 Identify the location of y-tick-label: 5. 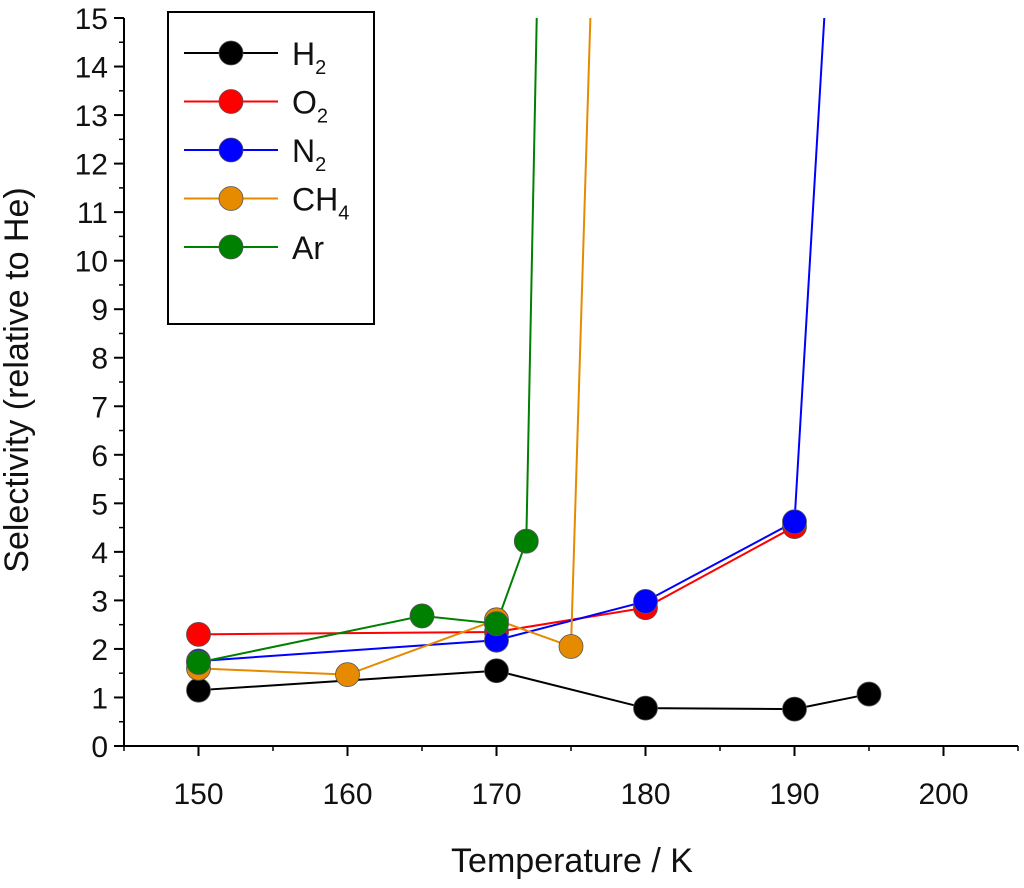
(99, 504).